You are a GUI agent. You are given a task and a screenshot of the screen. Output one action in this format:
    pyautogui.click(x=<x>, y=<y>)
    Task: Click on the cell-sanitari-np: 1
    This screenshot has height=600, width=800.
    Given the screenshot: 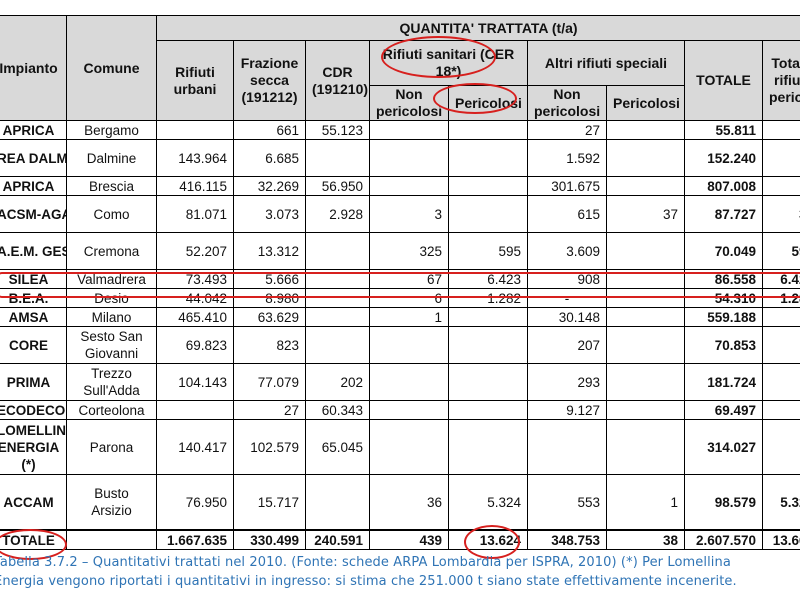 What is the action you would take?
    pyautogui.click(x=409, y=317)
    